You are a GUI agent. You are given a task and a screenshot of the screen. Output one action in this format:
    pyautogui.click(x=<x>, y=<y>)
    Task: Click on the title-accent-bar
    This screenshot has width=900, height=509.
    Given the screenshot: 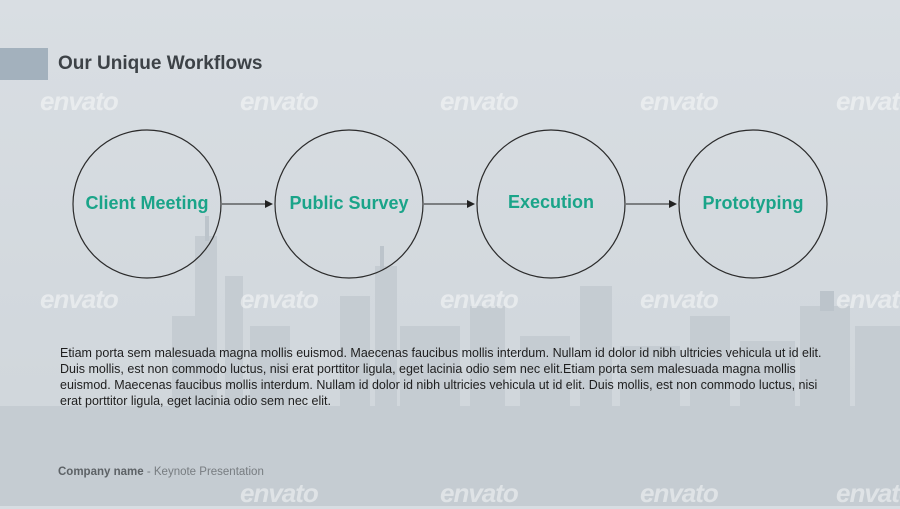 What is the action you would take?
    pyautogui.click(x=24, y=64)
    